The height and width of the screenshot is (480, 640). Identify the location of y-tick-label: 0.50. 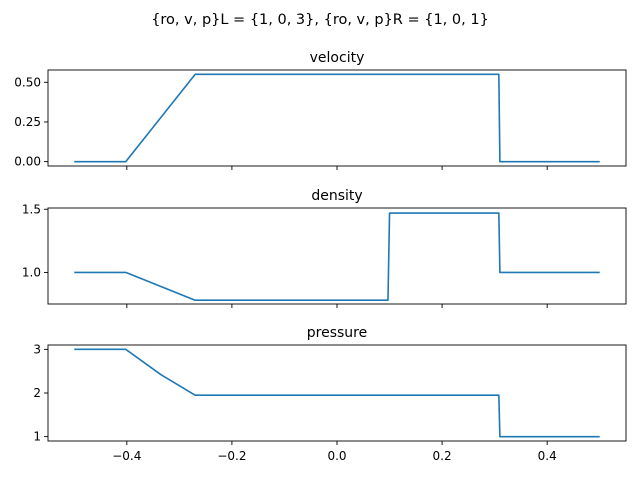
(27, 82).